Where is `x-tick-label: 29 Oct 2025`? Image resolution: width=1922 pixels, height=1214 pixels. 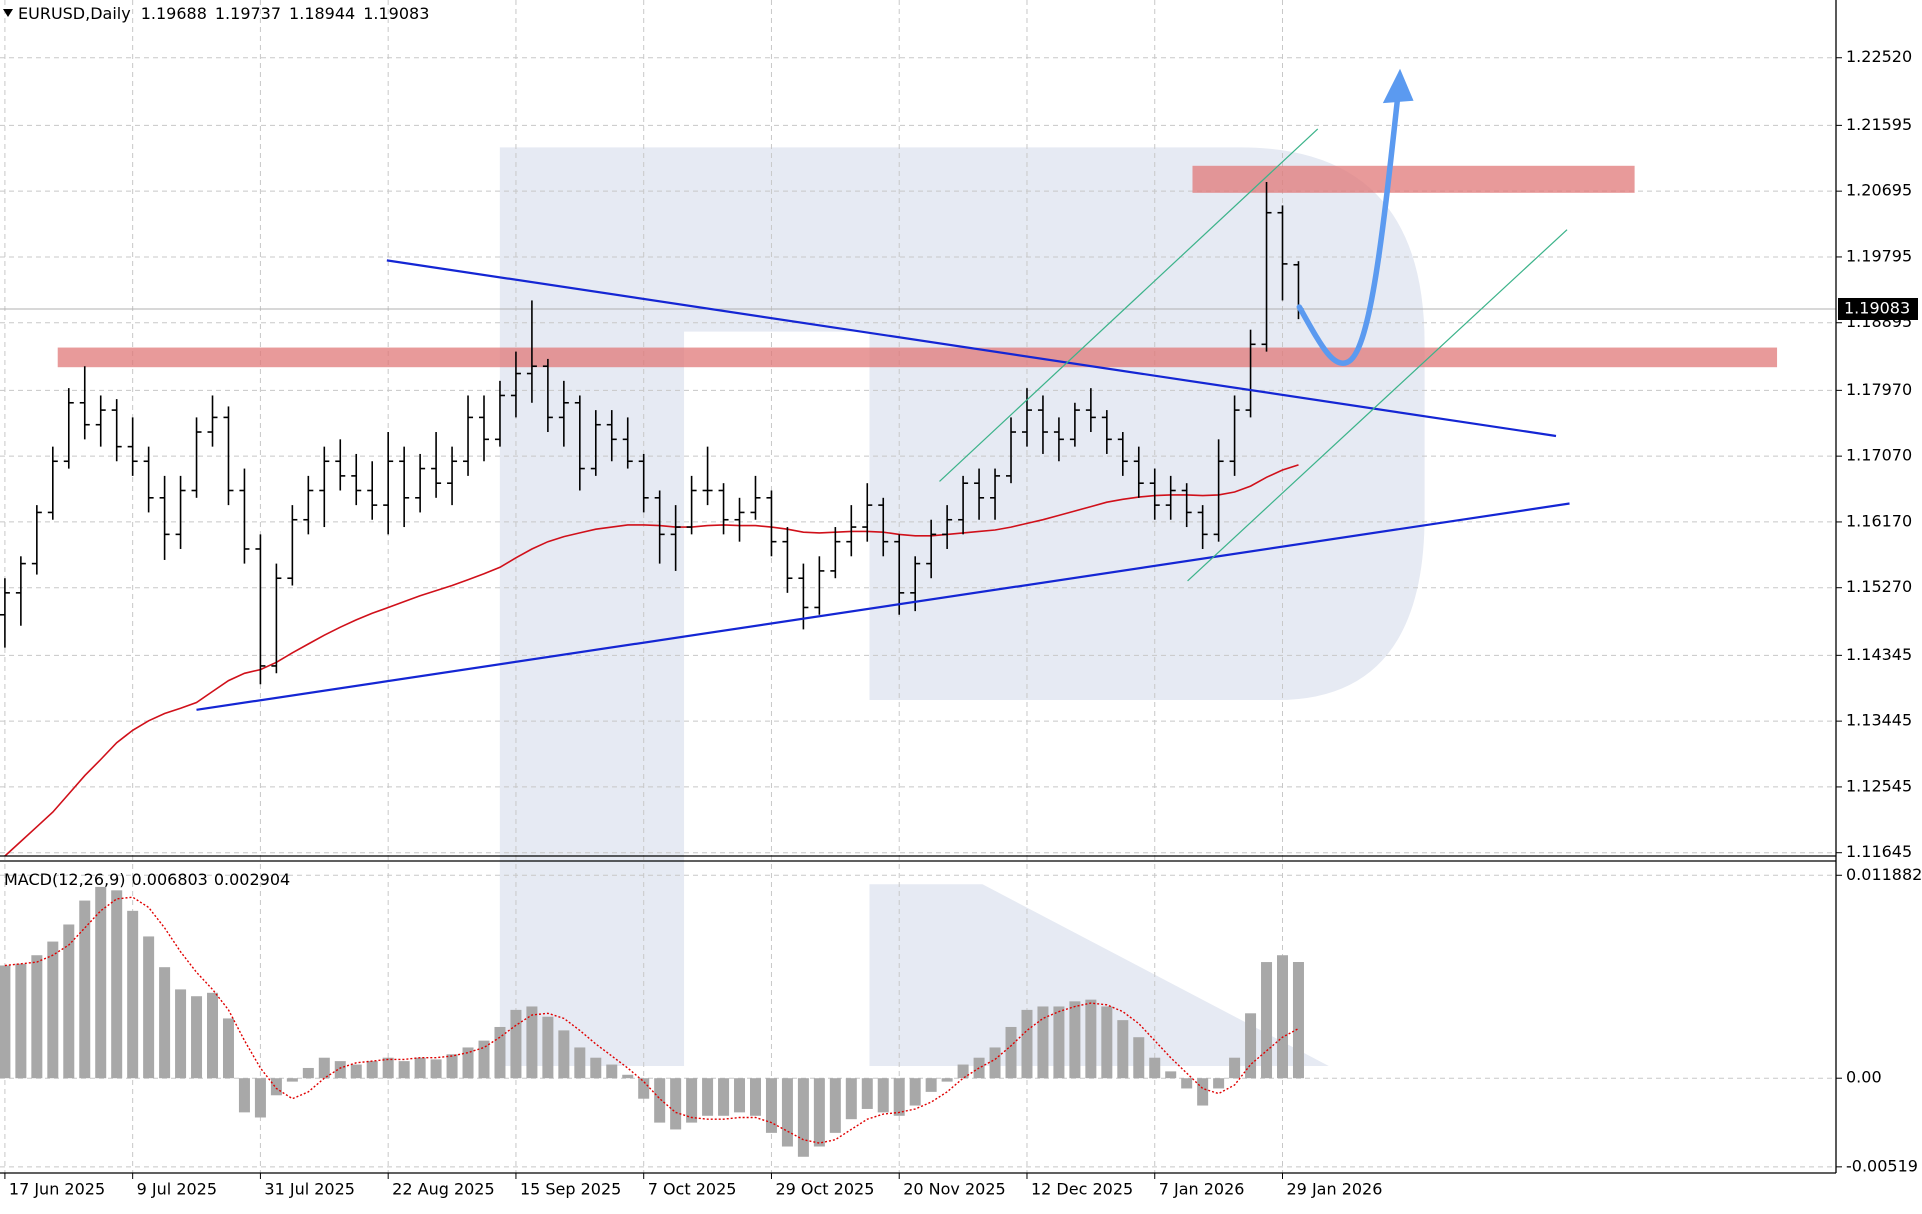
x-tick-label: 29 Oct 2025 is located at coordinates (824, 1189).